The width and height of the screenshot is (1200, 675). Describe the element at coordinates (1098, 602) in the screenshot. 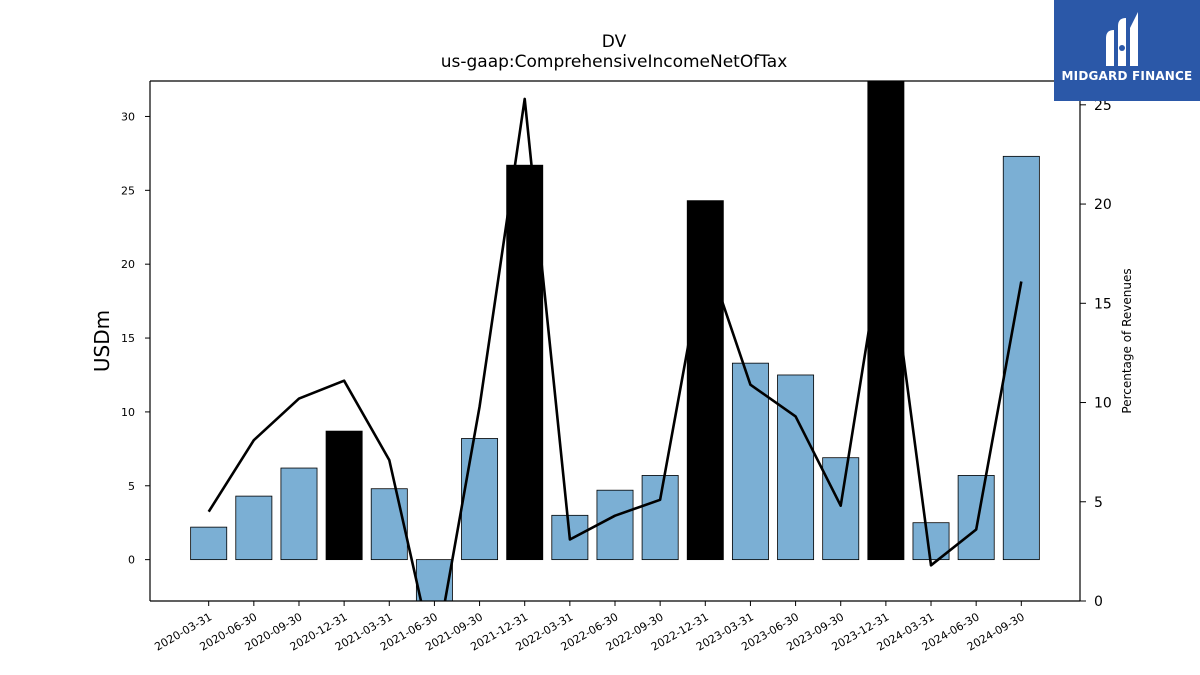

I see `y2-tick-label: 0` at that location.